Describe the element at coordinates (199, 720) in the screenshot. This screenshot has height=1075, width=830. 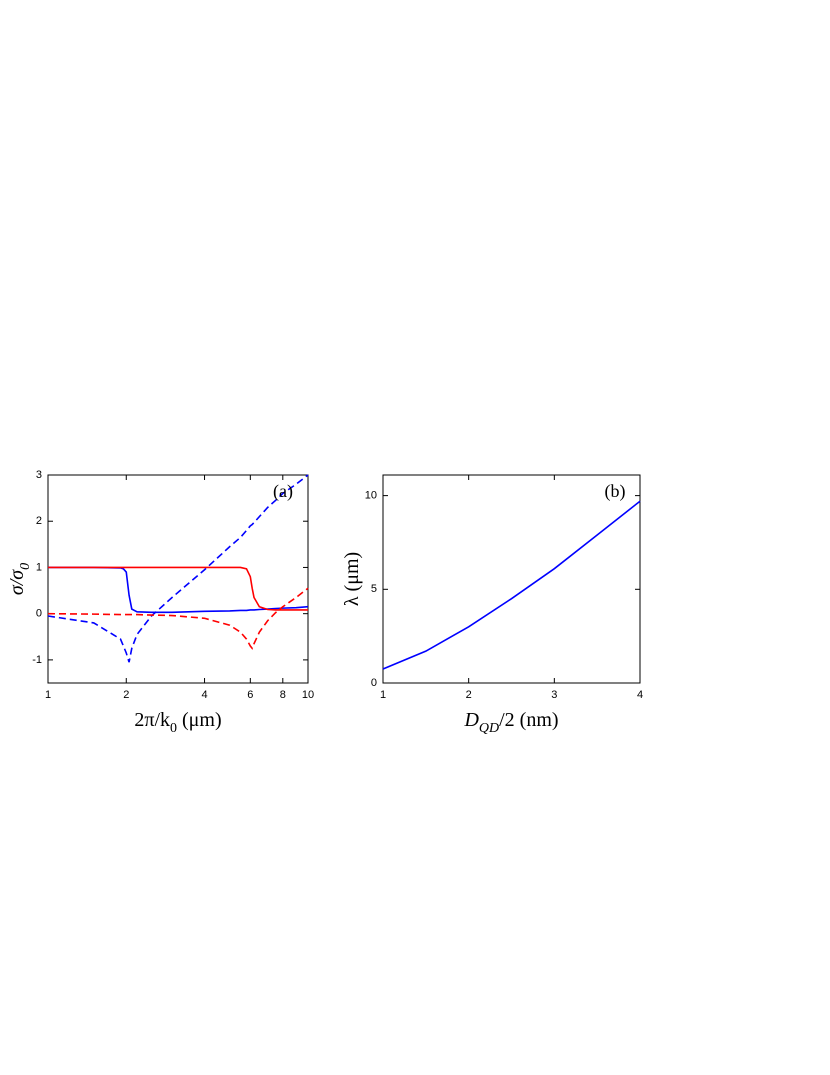
I see `label-part: (μm)` at that location.